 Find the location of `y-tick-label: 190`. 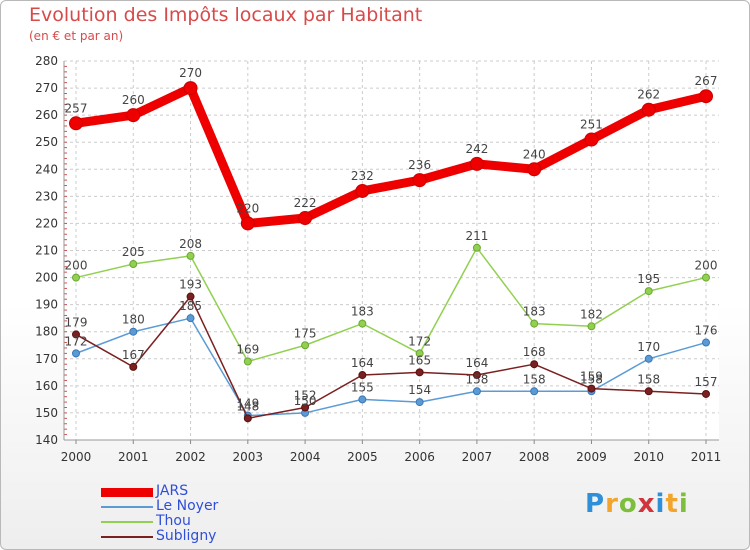

y-tick-label: 190 is located at coordinates (46, 305).